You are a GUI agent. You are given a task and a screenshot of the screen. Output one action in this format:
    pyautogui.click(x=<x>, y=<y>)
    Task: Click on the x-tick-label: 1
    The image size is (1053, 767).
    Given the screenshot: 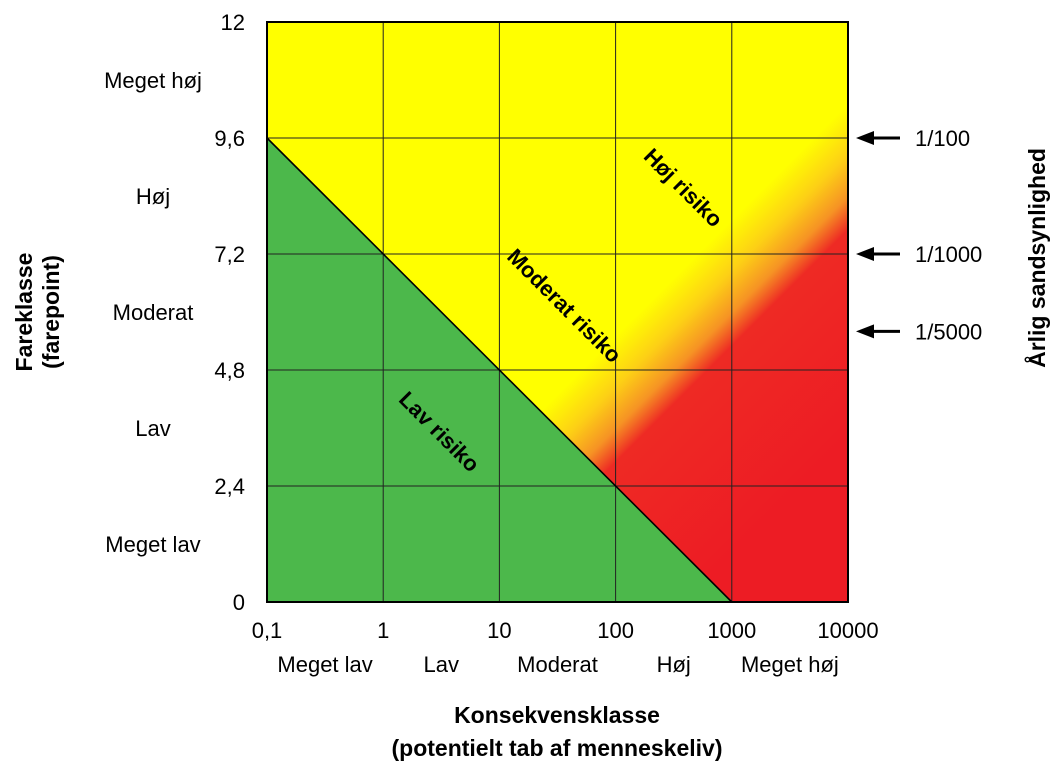 What is the action you would take?
    pyautogui.click(x=383, y=630)
    